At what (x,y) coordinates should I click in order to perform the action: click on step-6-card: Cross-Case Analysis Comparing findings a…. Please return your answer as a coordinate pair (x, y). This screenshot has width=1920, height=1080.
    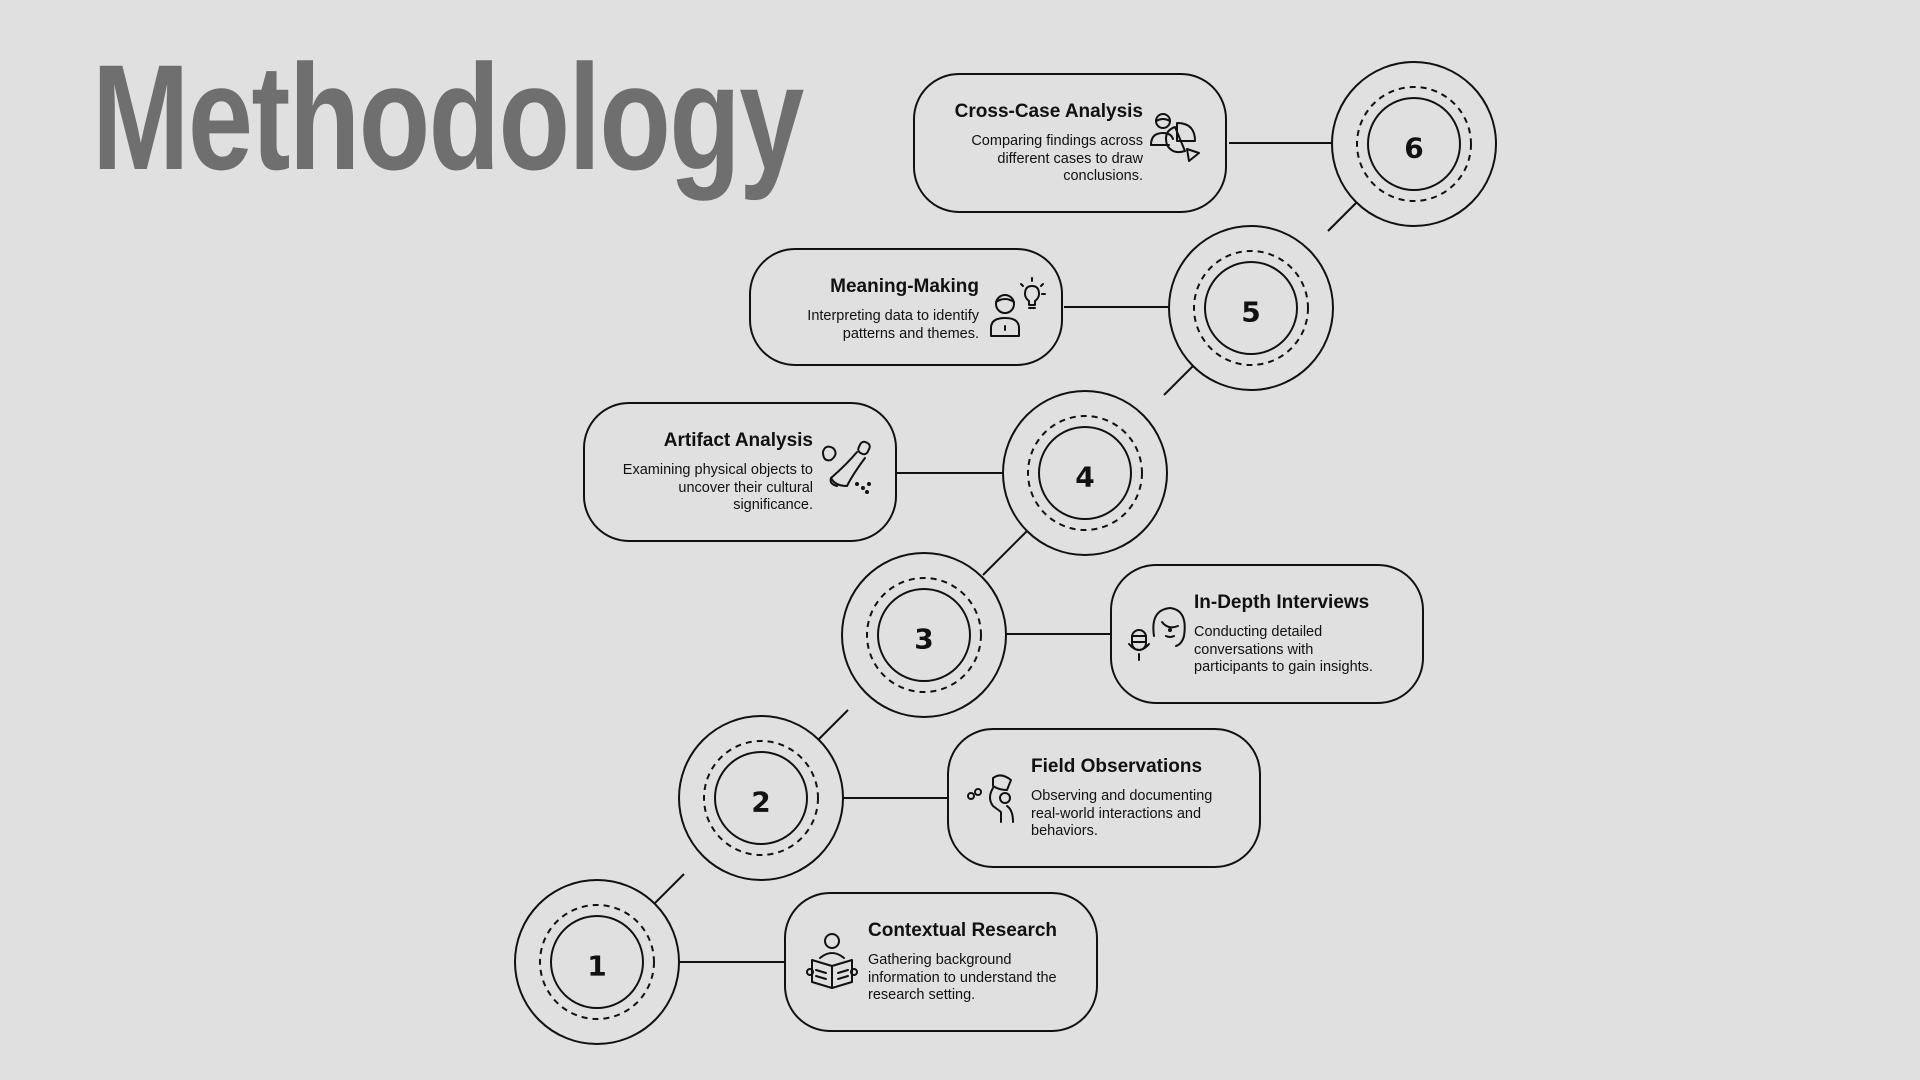
    Looking at the image, I should click on (1070, 143).